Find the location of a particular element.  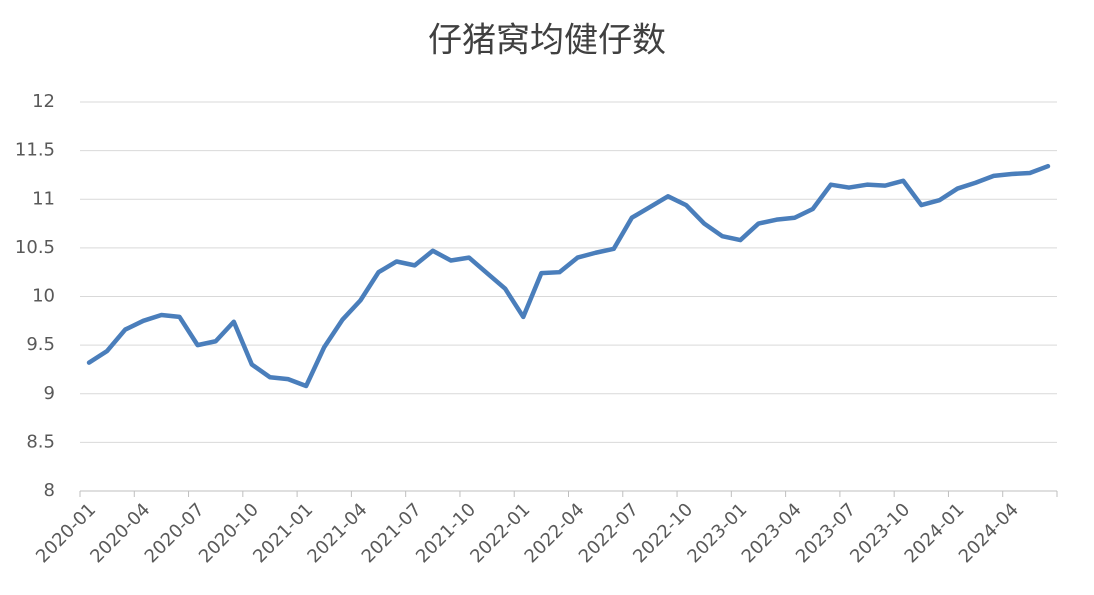

y-tick-label: 10.5 is located at coordinates (35, 247).